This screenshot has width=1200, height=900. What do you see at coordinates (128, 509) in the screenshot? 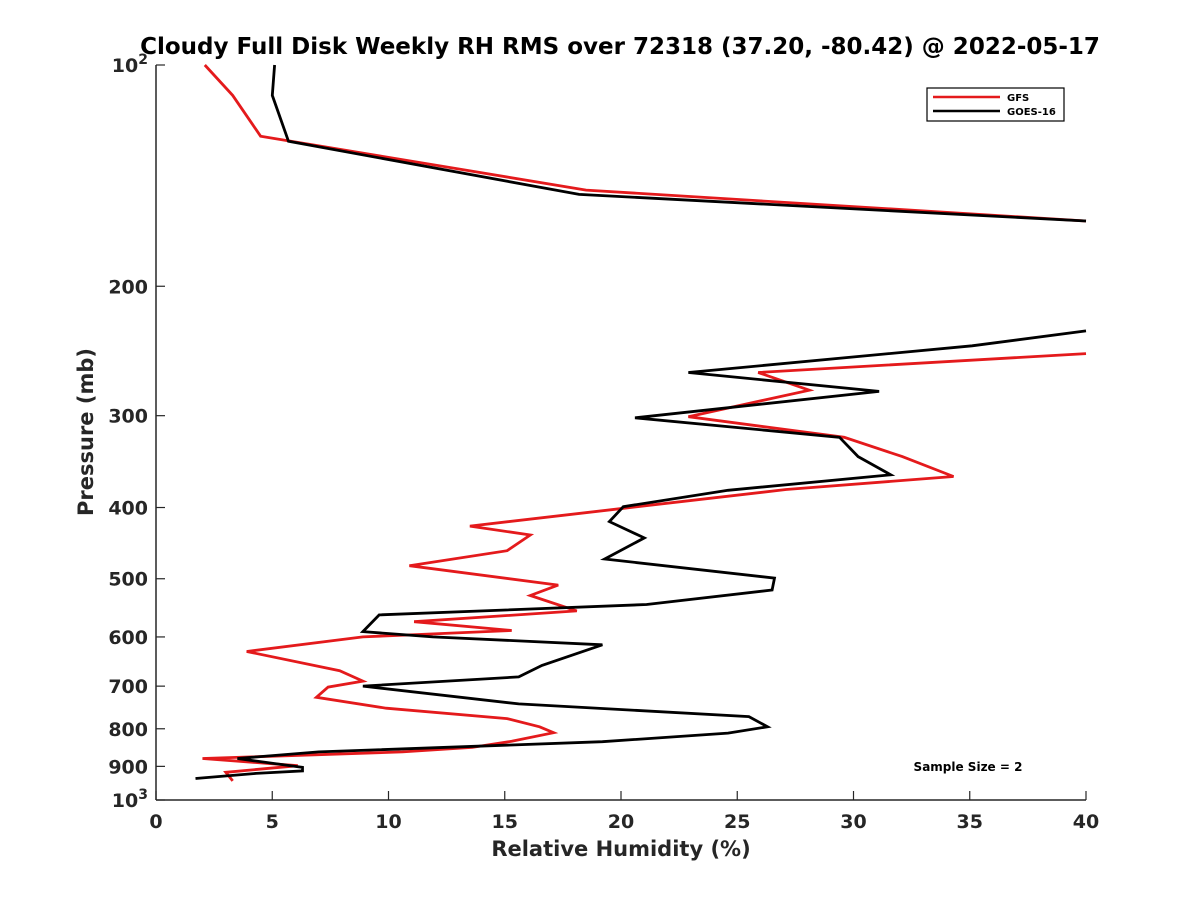
I see `y-tick-label: 400` at bounding box center [128, 509].